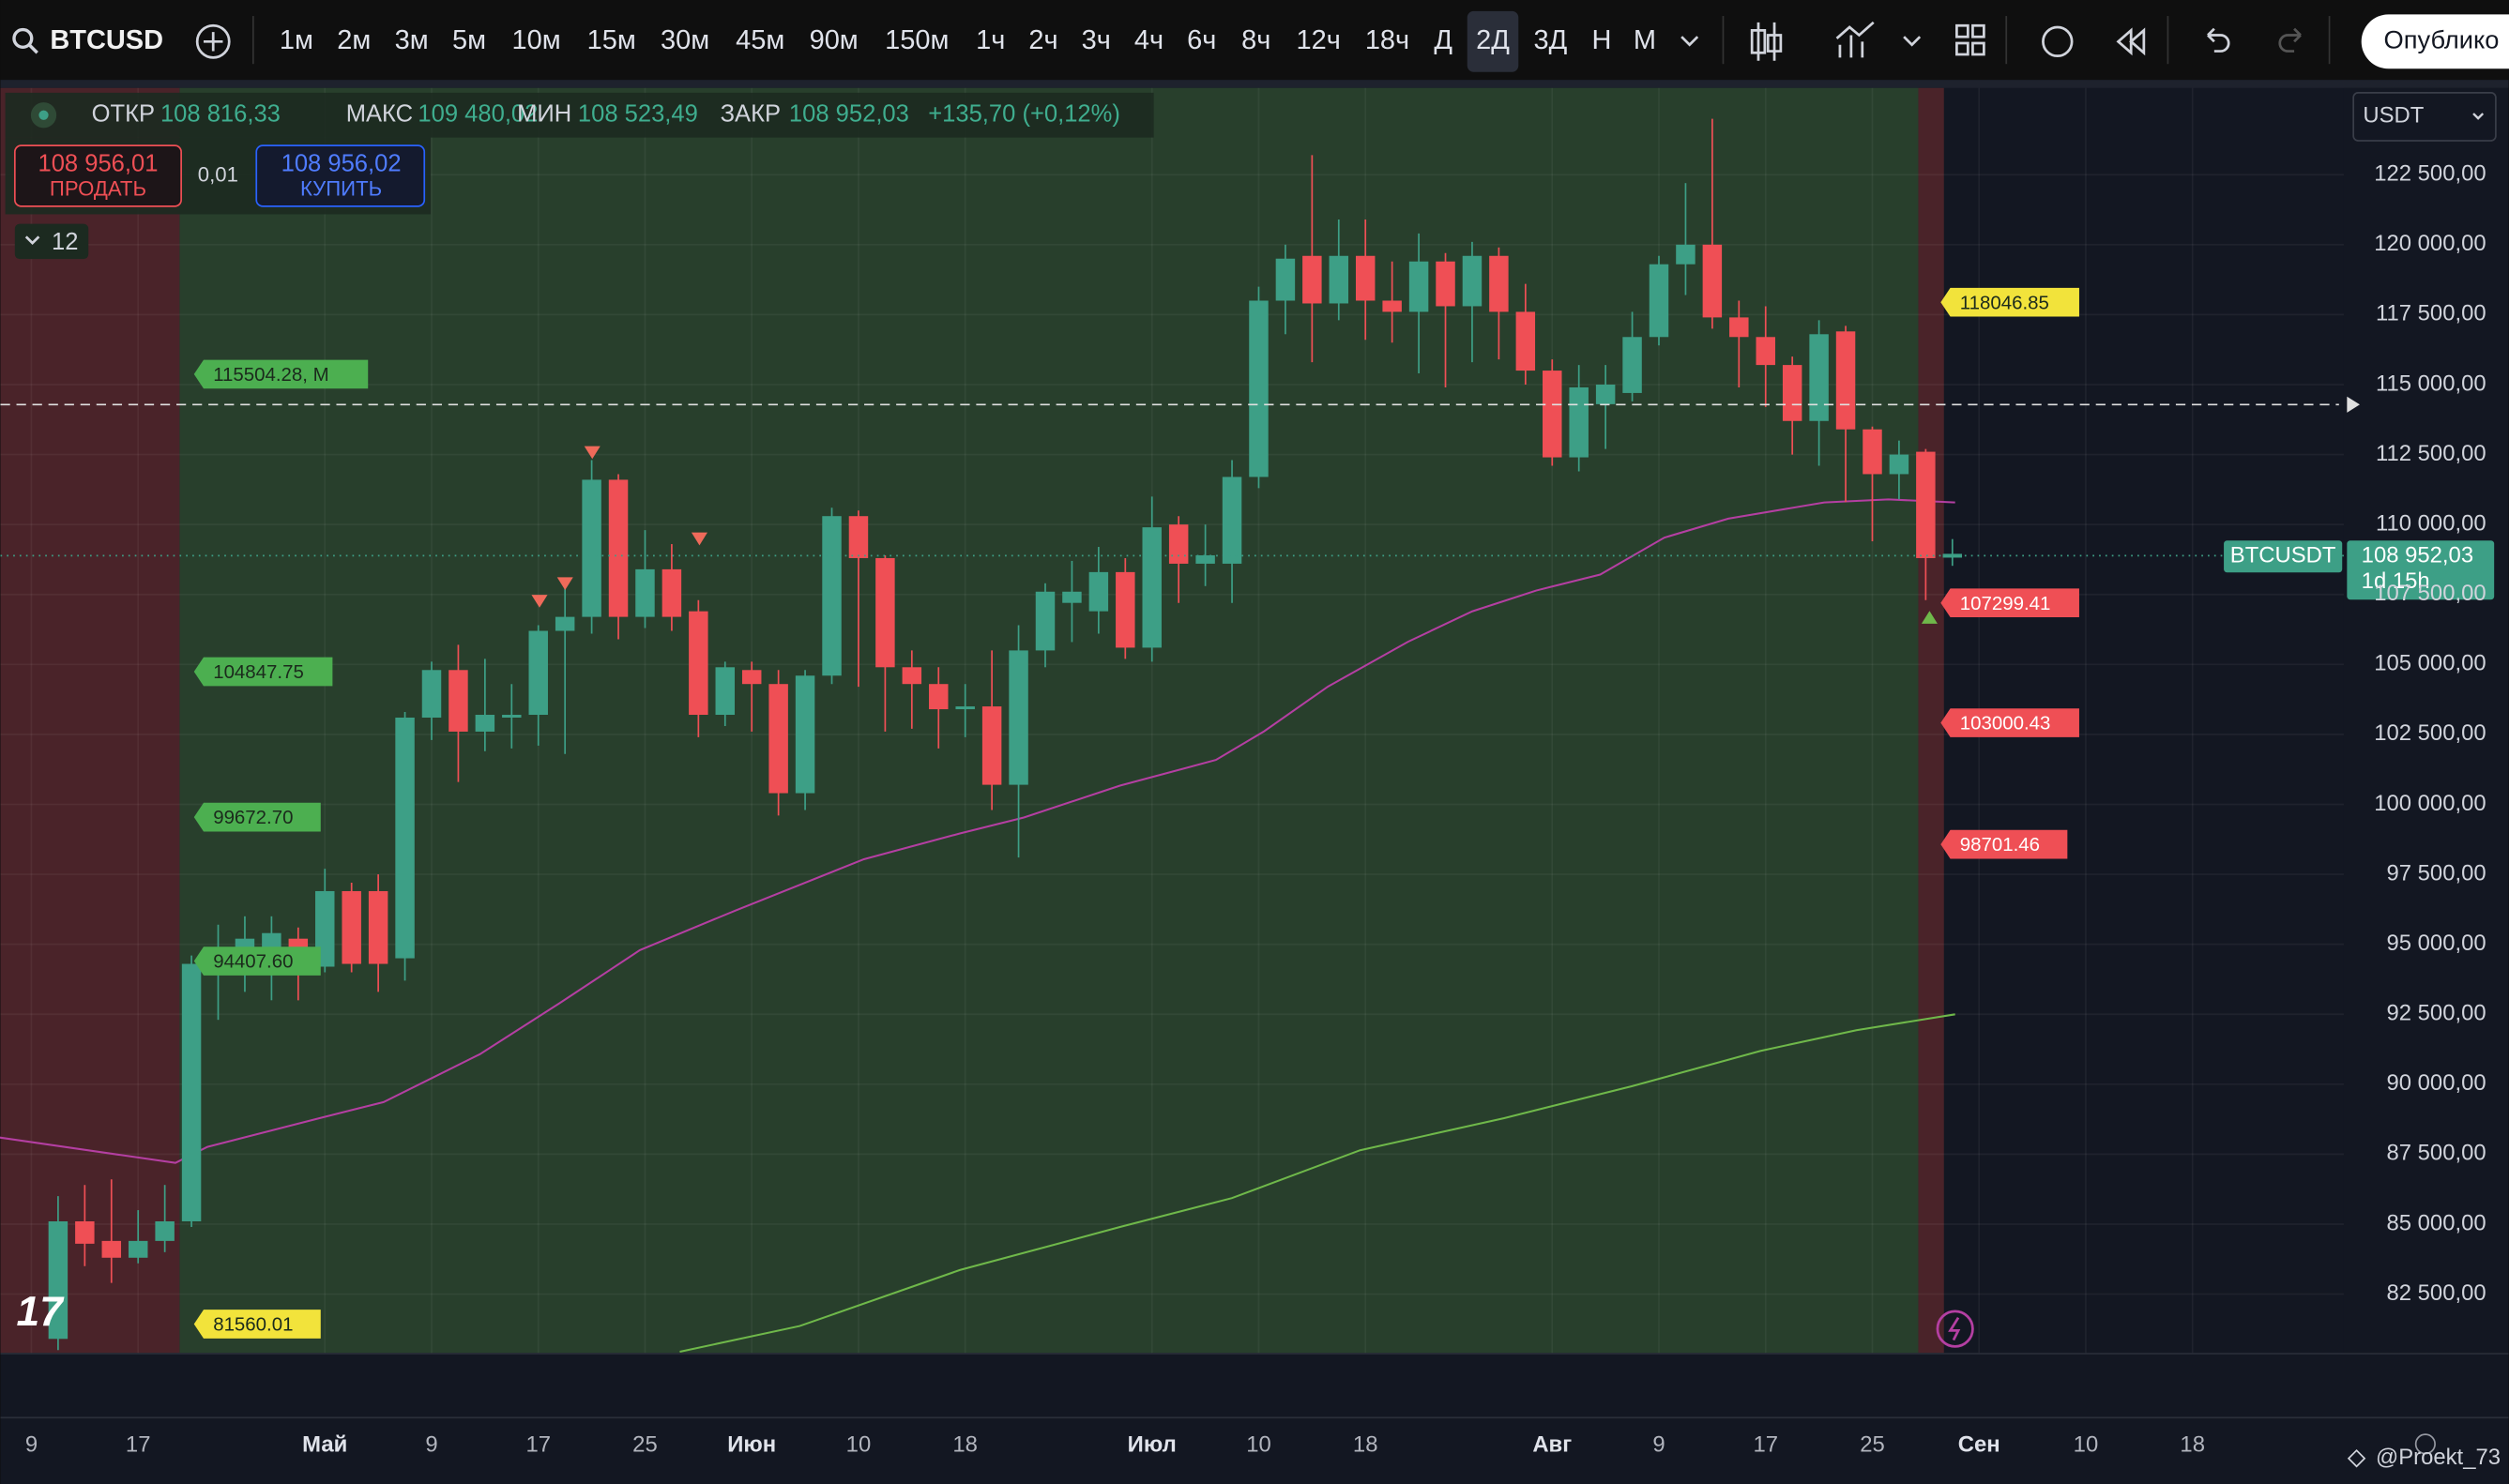 The height and width of the screenshot is (1484, 2509). I want to click on interval-button: 2м, so click(354, 40).